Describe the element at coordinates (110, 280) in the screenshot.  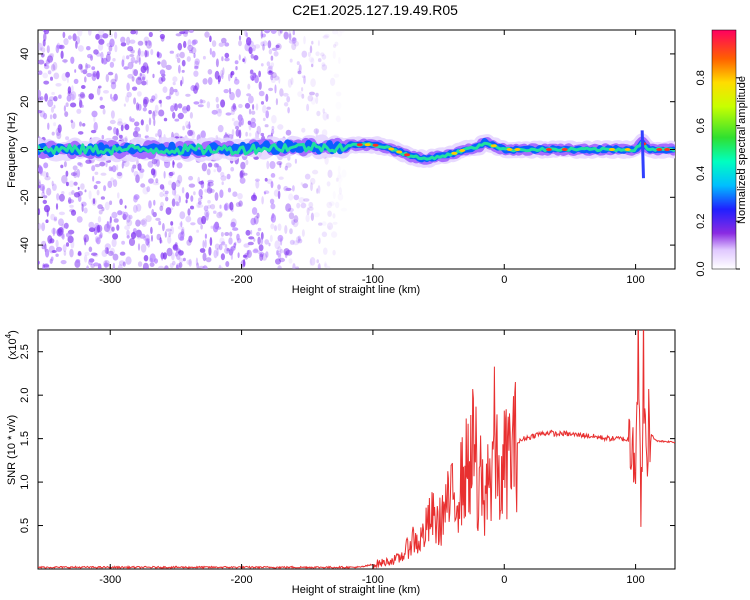
I see `x-tick-label: -300` at that location.